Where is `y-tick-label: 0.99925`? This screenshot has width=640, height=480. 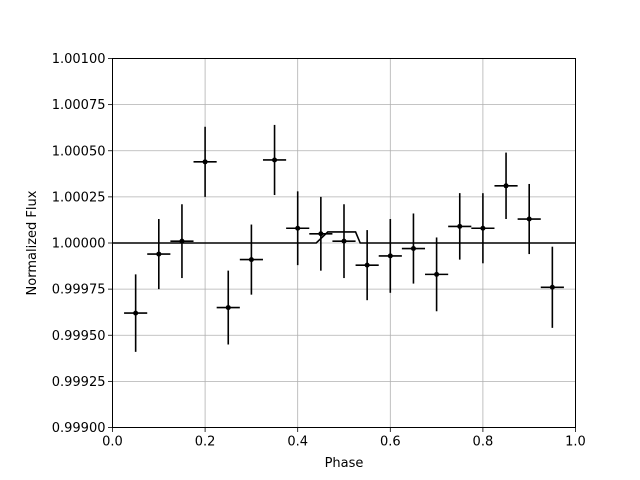 y-tick-label: 0.99925 is located at coordinates (79, 382).